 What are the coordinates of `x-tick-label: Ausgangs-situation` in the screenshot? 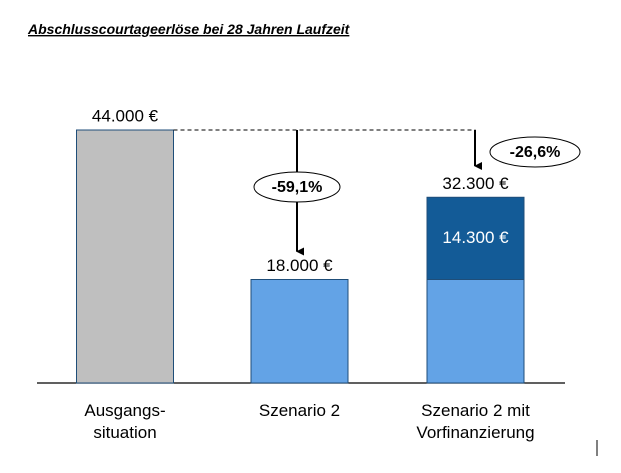 It's located at (124, 421).